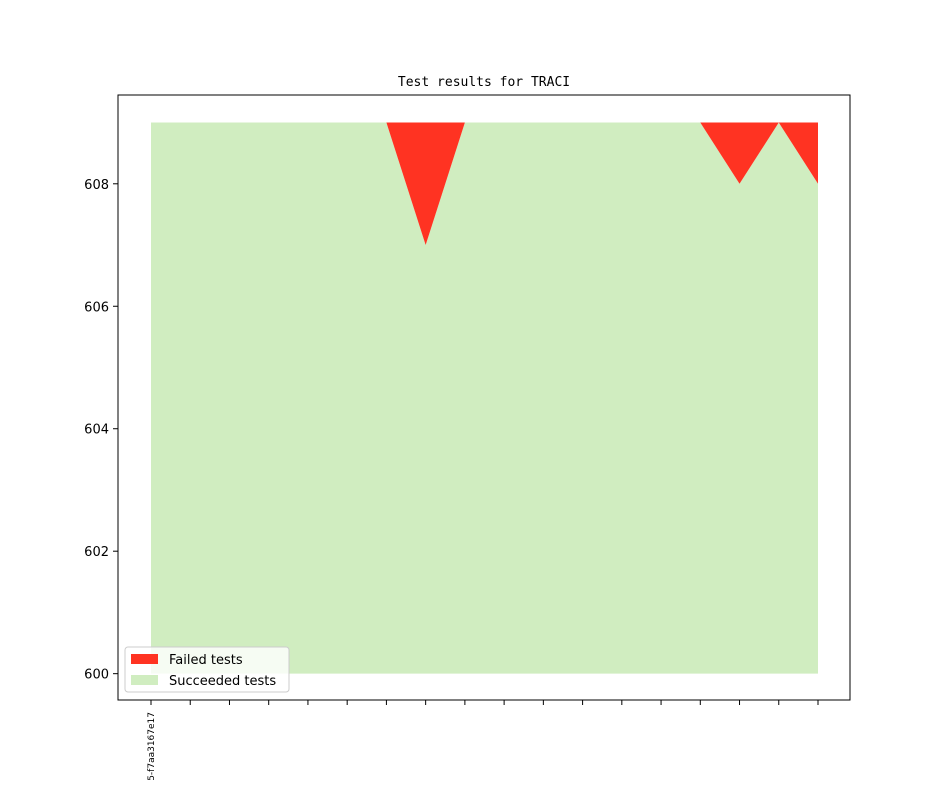 The image size is (944, 787). I want to click on x-axis: 5-f7aa3167e17, so click(483, 740).